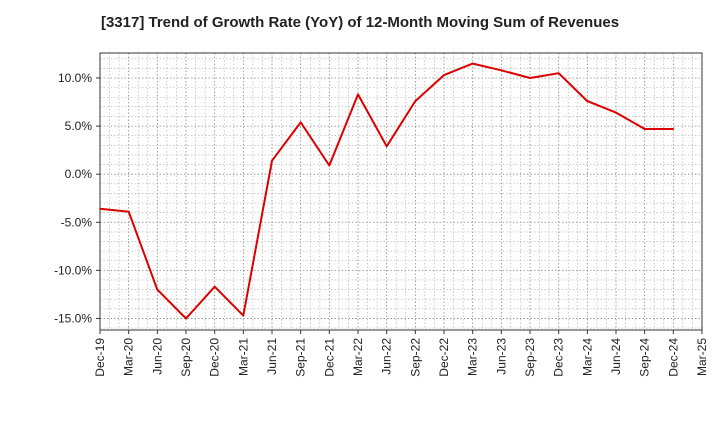 This screenshot has height=440, width=720. What do you see at coordinates (501, 356) in the screenshot?
I see `x-tick-label: Jun-23` at bounding box center [501, 356].